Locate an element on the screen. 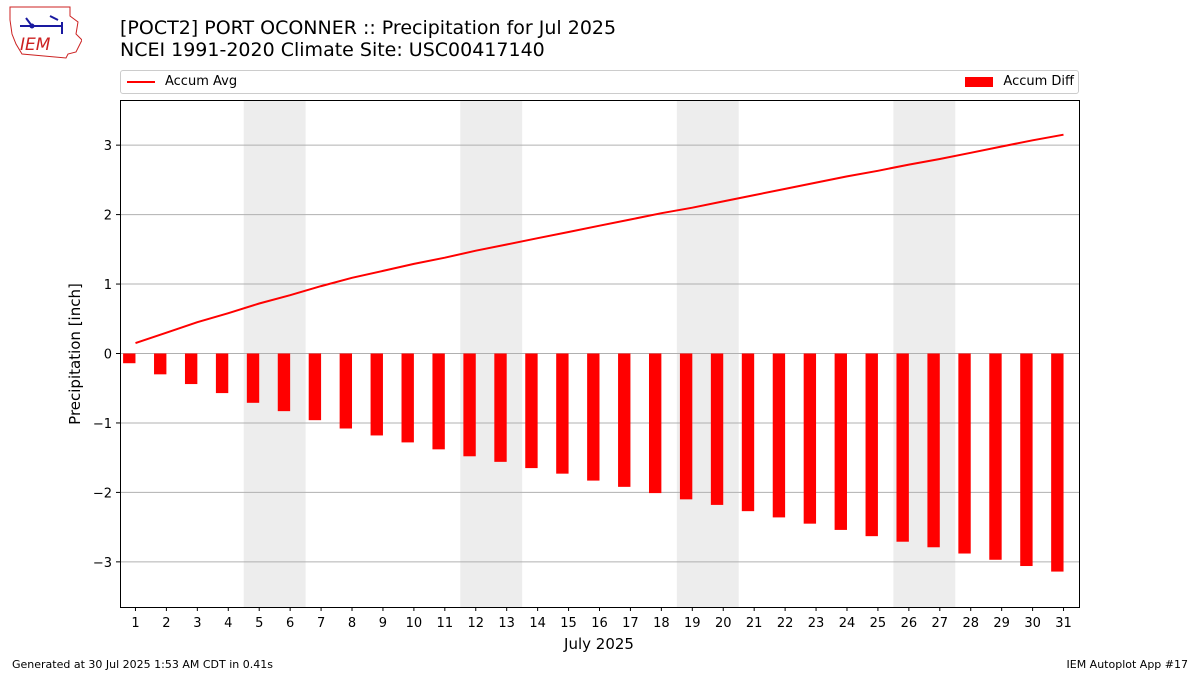  y-tick-label: 3 is located at coordinates (108, 146).